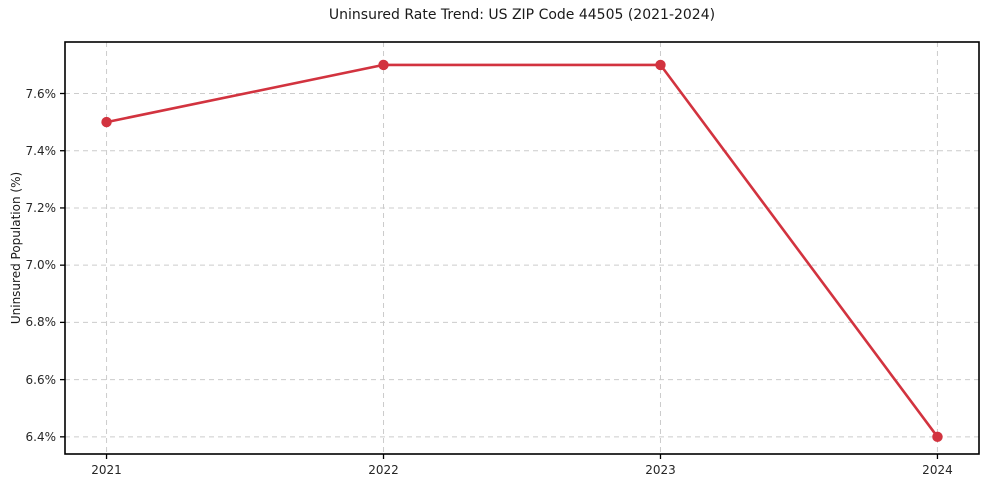 This screenshot has width=989, height=490. I want to click on y-tick-label: 7.2%, so click(41, 207).